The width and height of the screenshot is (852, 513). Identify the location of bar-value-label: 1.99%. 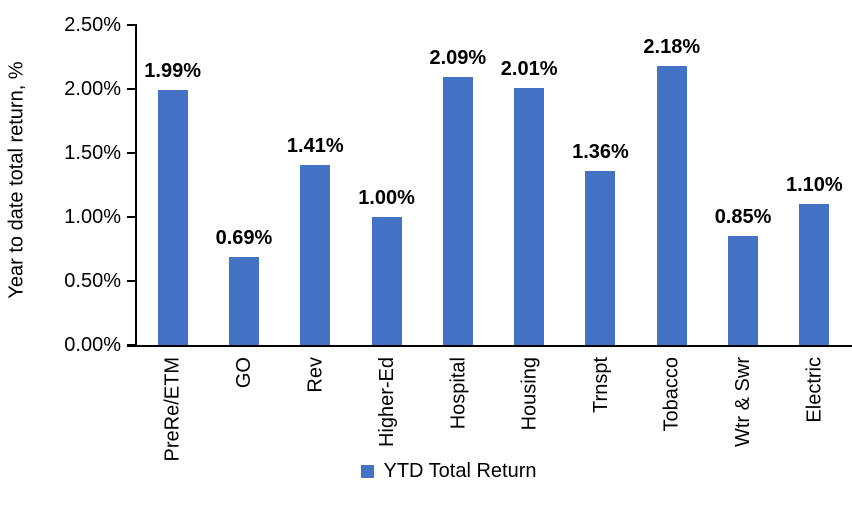
(172, 71).